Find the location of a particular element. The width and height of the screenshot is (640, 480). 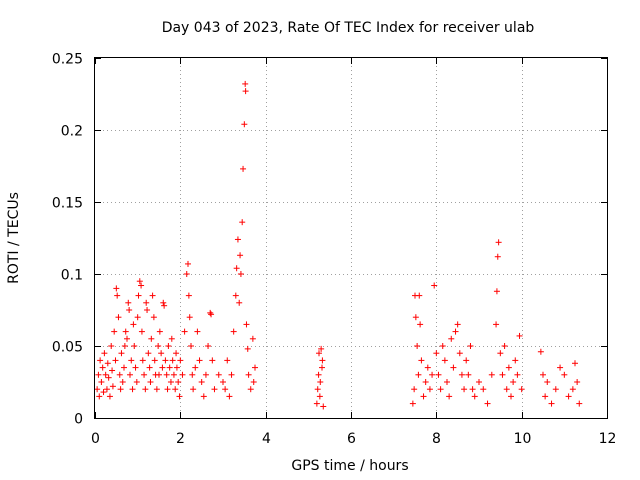

x-tick-label: 12 is located at coordinates (608, 439).